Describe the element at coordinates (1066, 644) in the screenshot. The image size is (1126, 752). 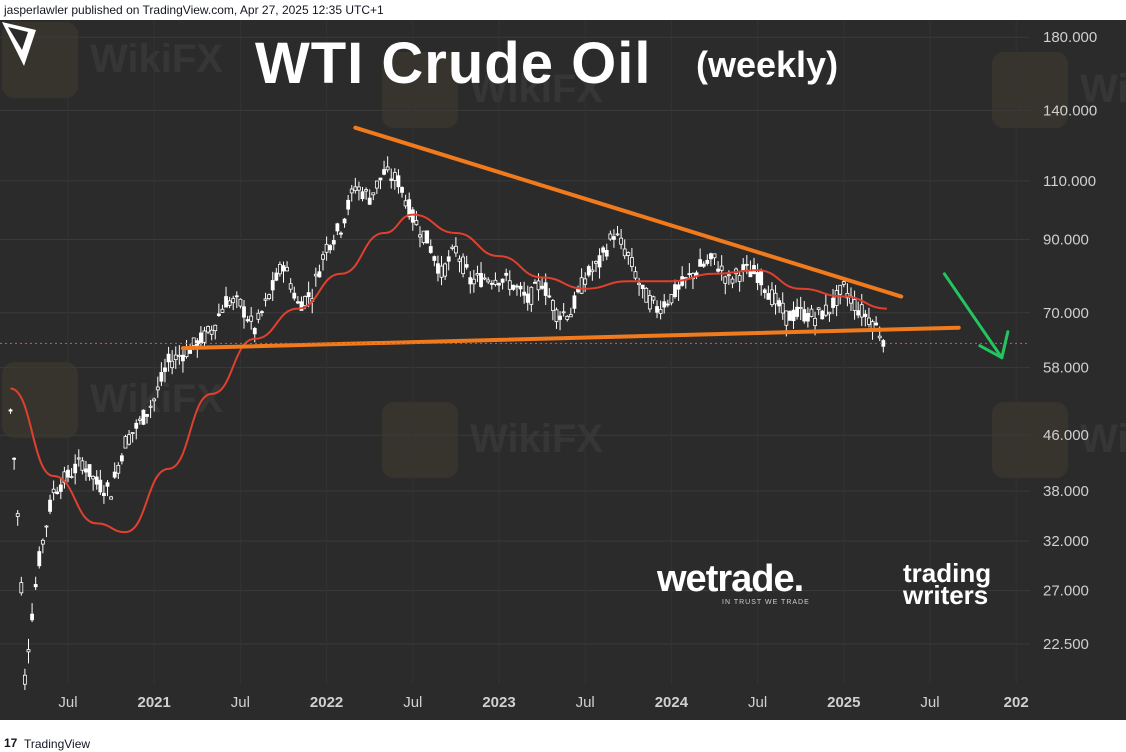
I see `y-tick-label: 22.500` at that location.